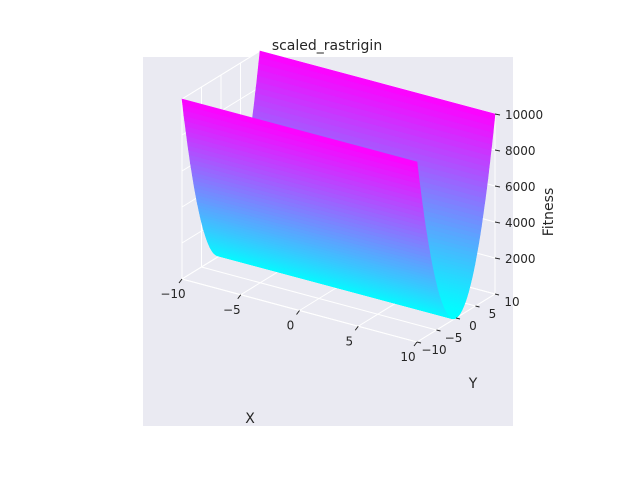  What do you see at coordinates (520, 151) in the screenshot?
I see `z-tick-label: 8000` at bounding box center [520, 151].